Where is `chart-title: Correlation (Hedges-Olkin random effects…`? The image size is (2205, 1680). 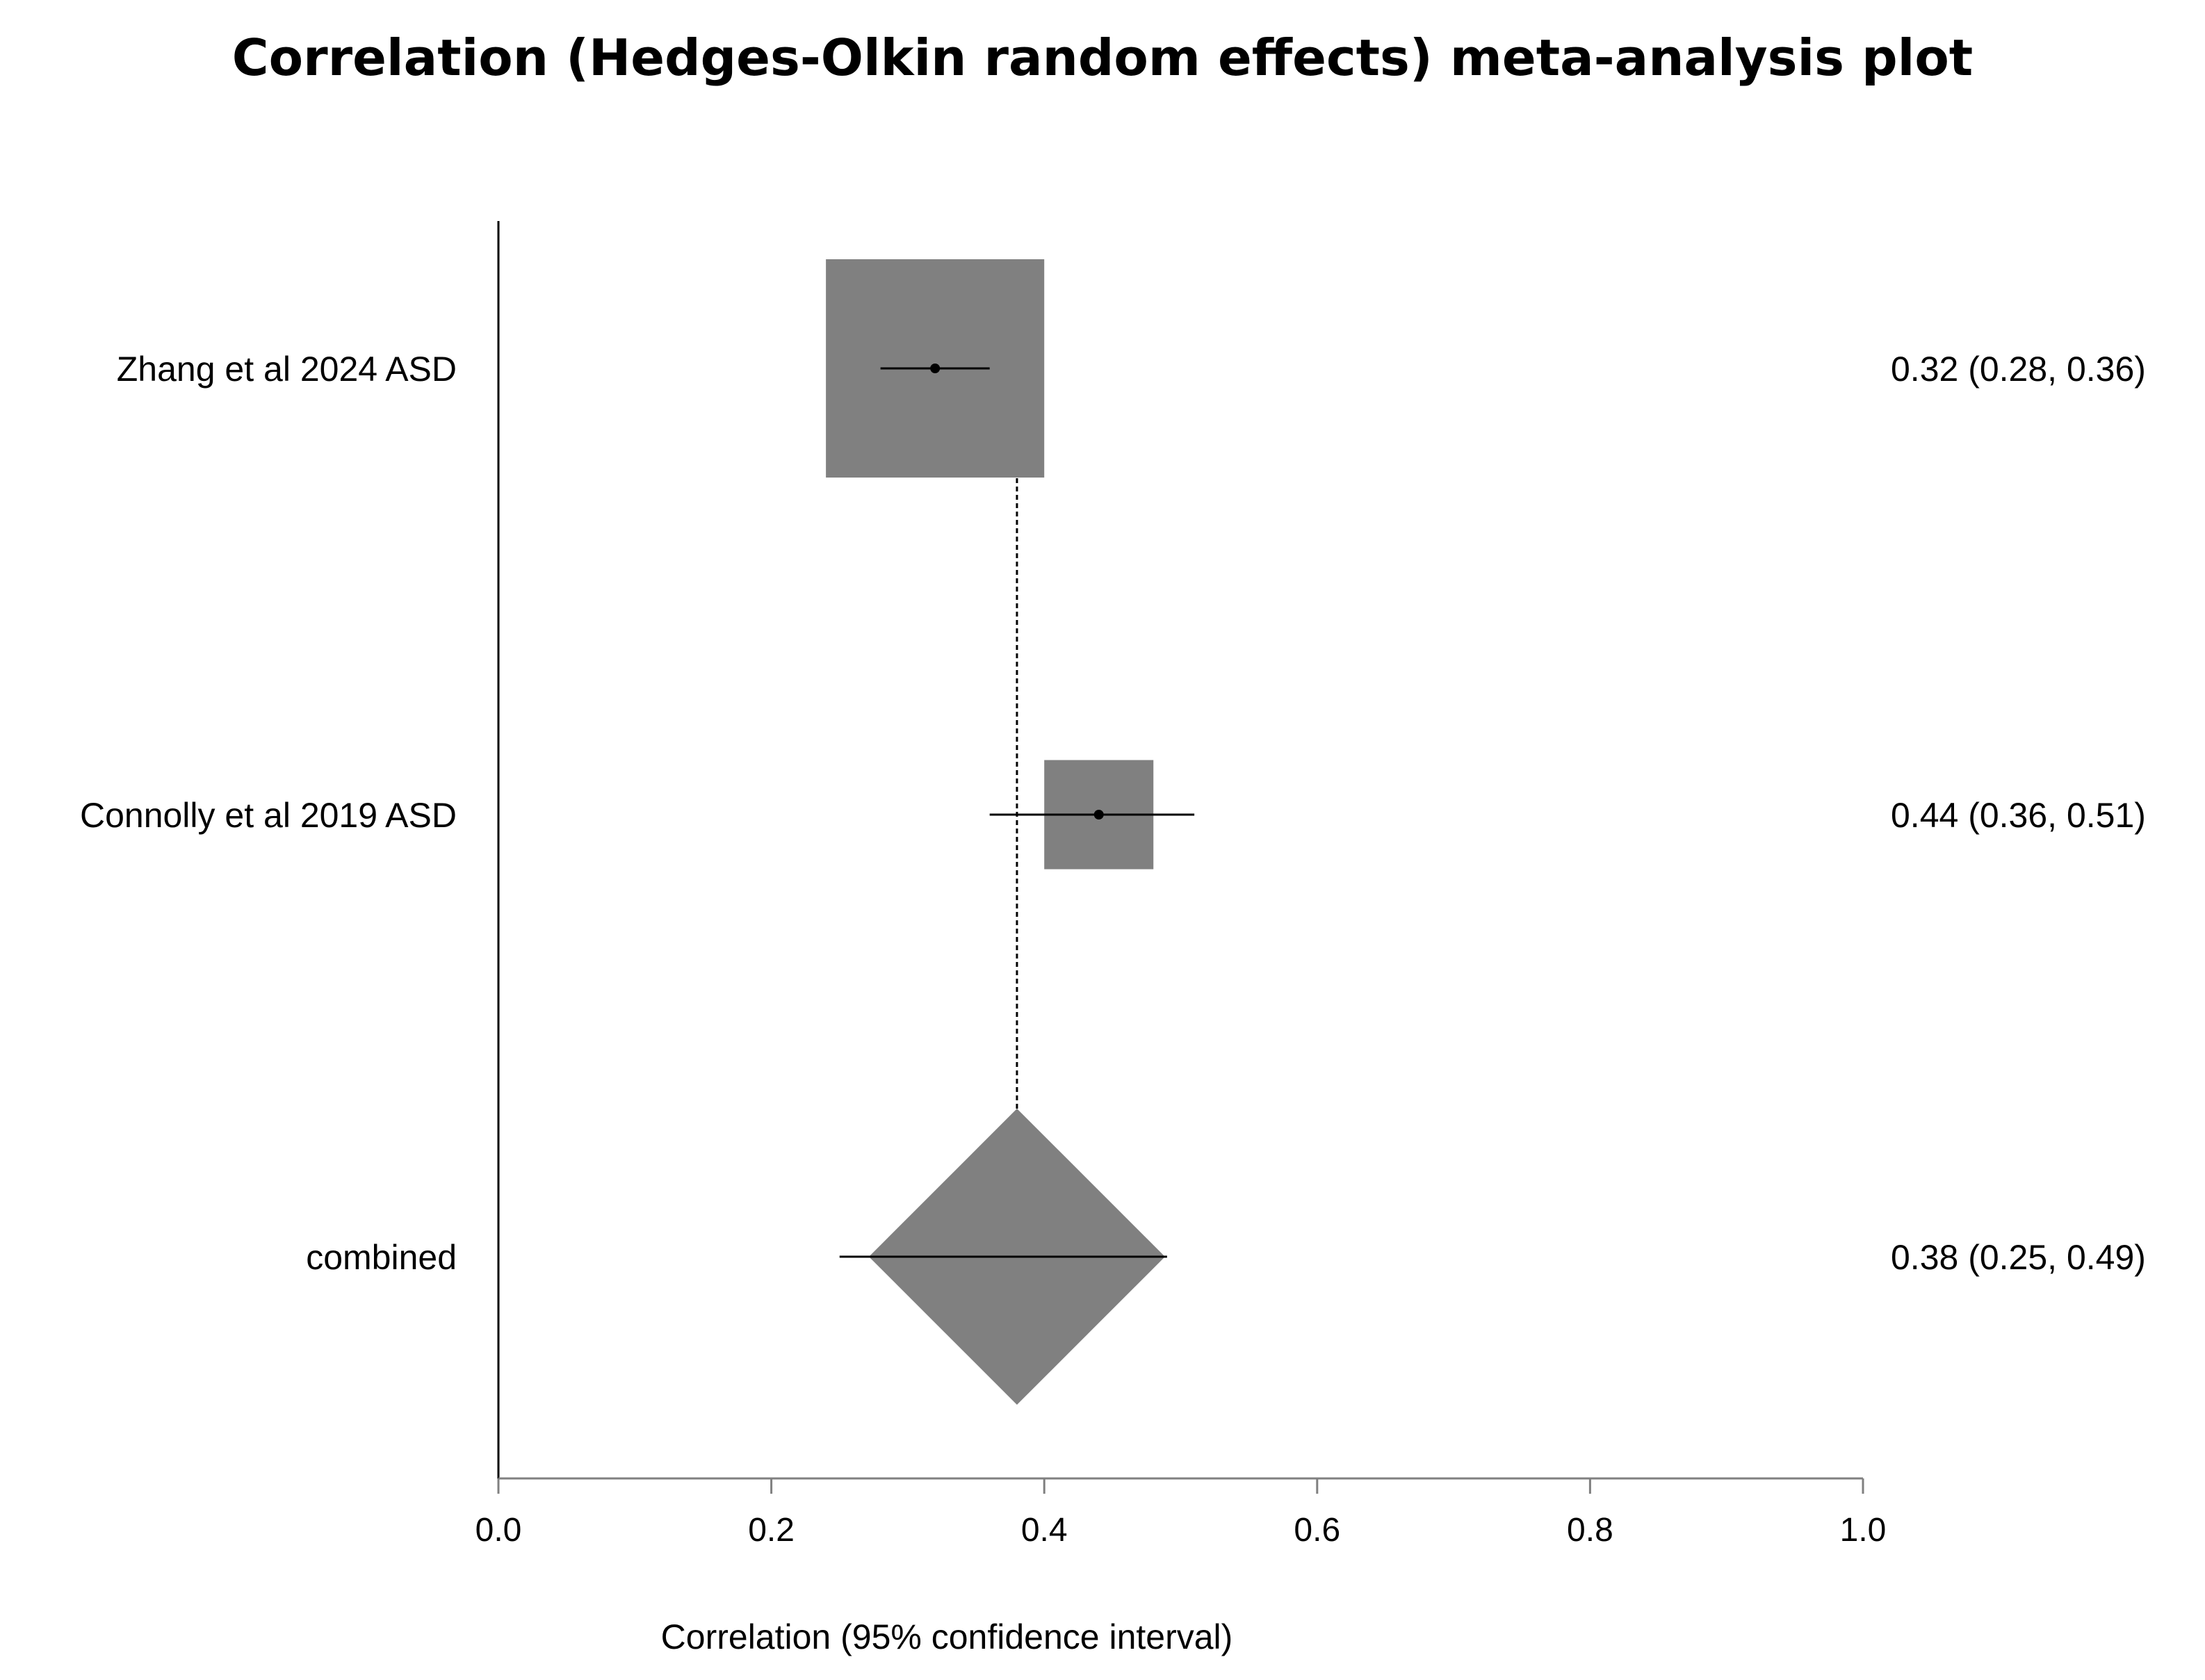
chart-title: Correlation (Hedges-Olkin random effects… is located at coordinates (1102, 57).